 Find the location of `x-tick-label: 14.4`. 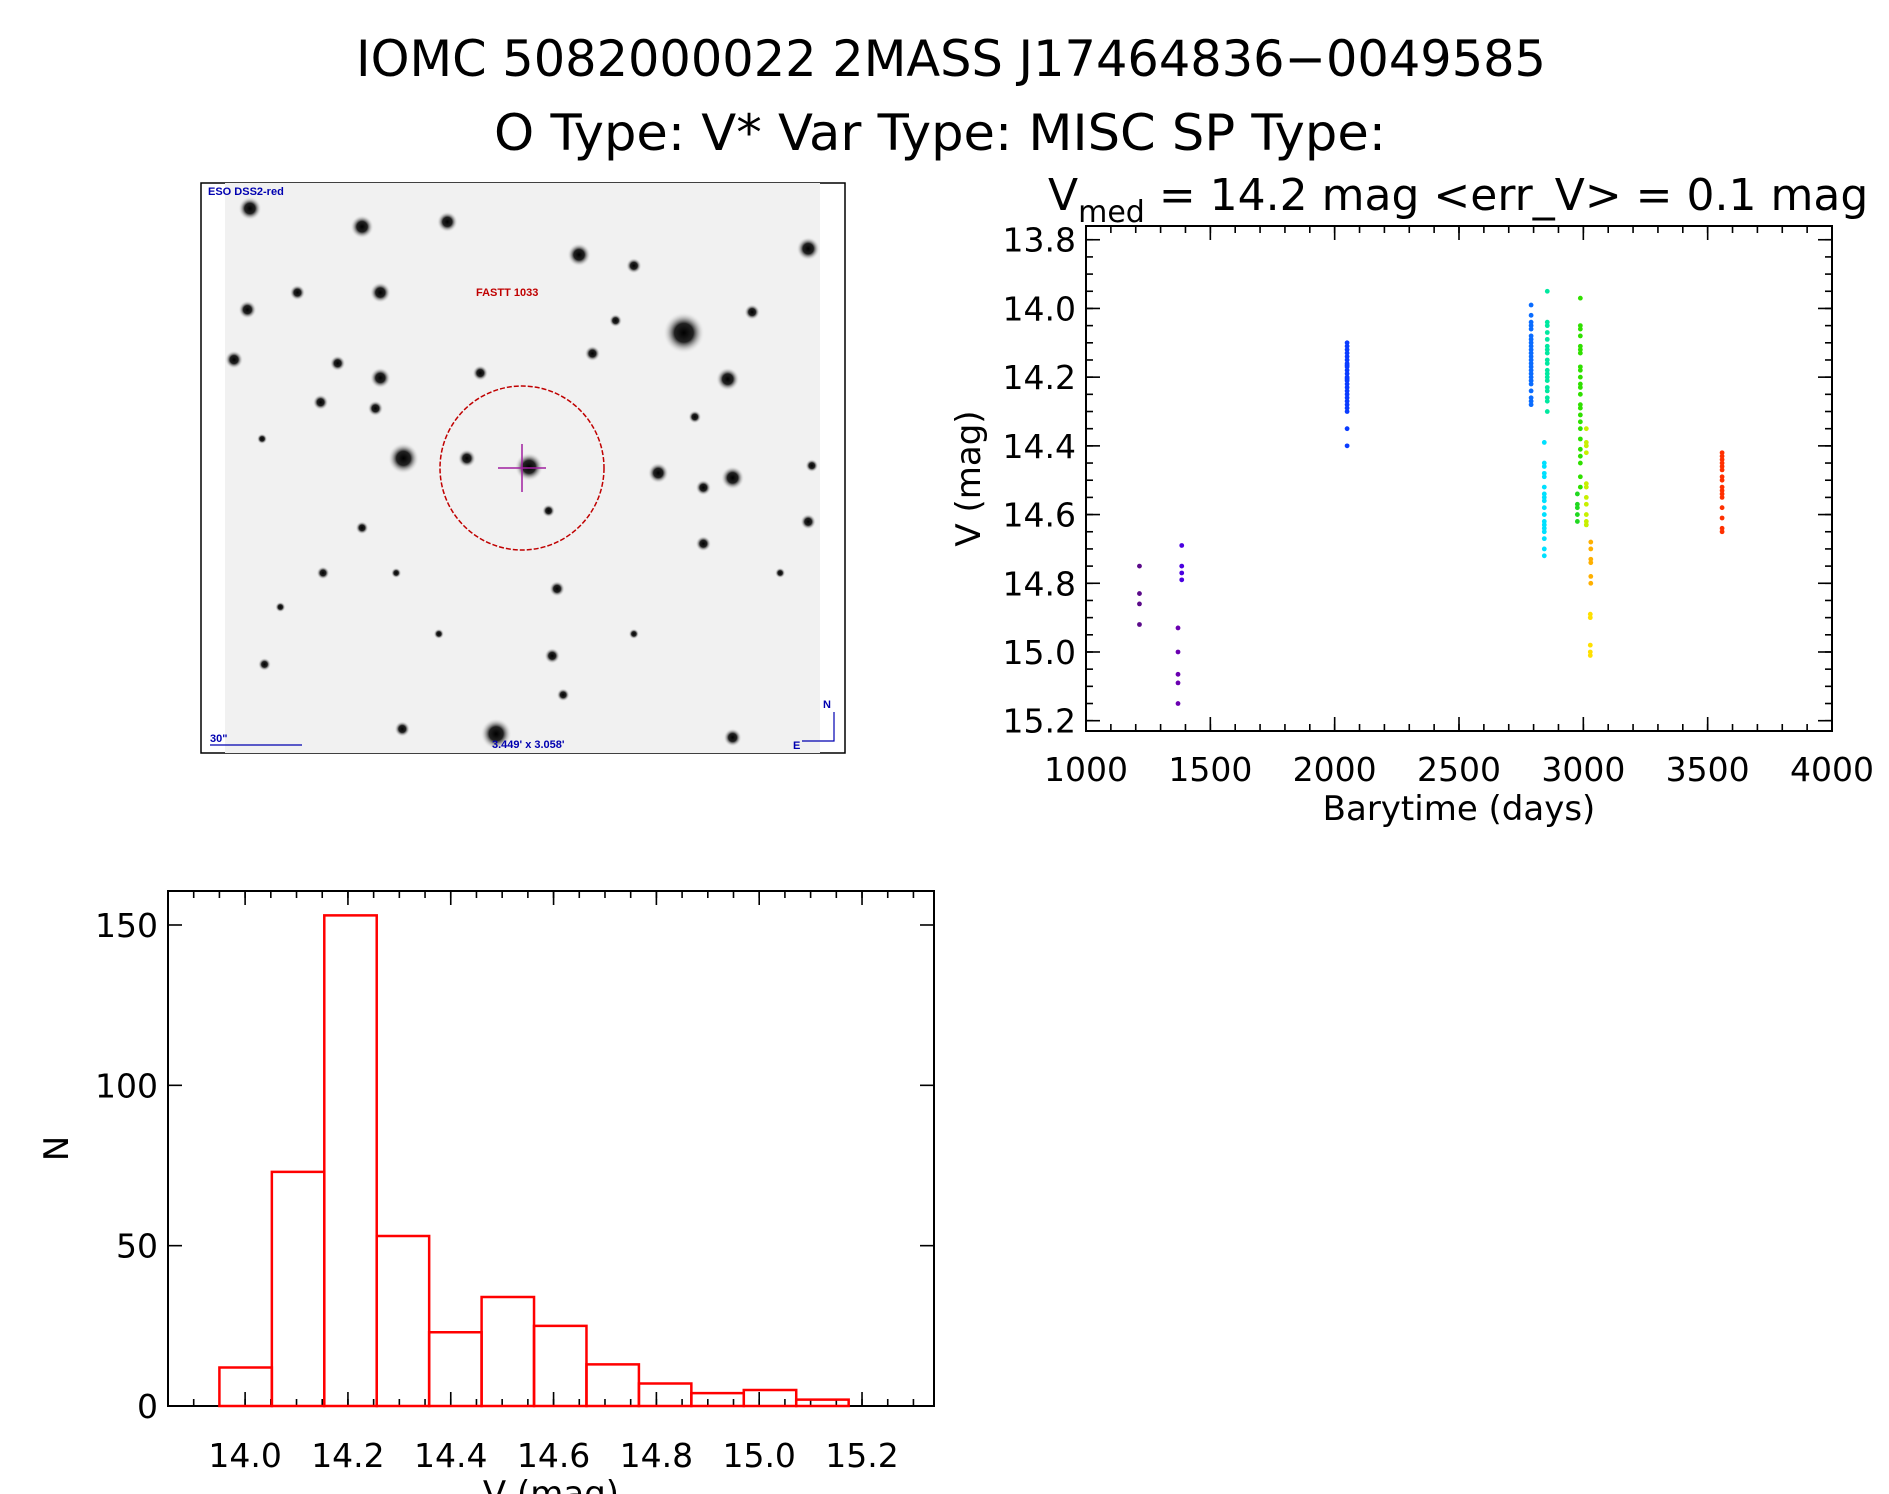

x-tick-label: 14.4 is located at coordinates (450, 1455).